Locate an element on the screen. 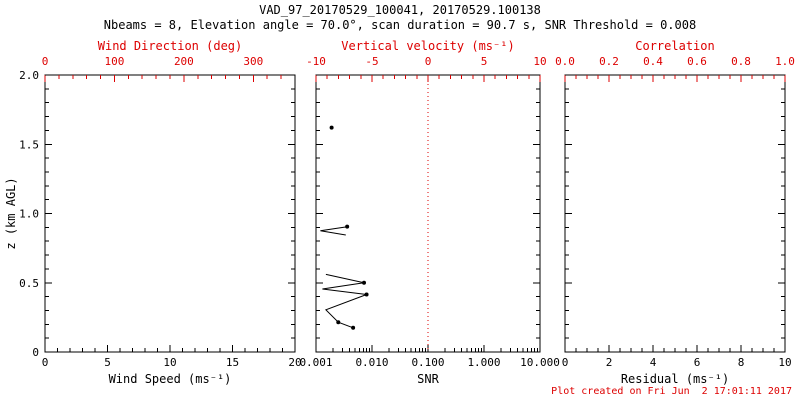 Image resolution: width=800 pixels, height=400 pixels. x-tick-label: 2 is located at coordinates (609, 362).